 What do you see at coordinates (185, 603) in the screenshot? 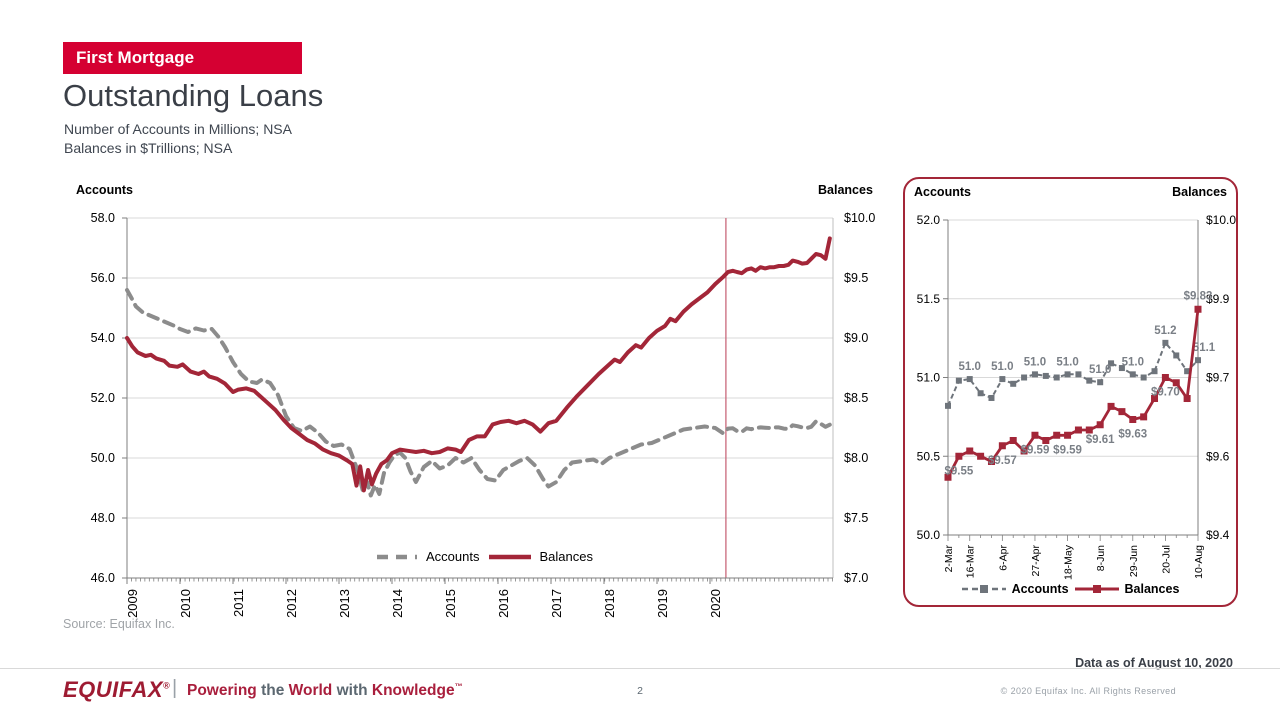
I see `svg-text: 2010` at bounding box center [185, 603].